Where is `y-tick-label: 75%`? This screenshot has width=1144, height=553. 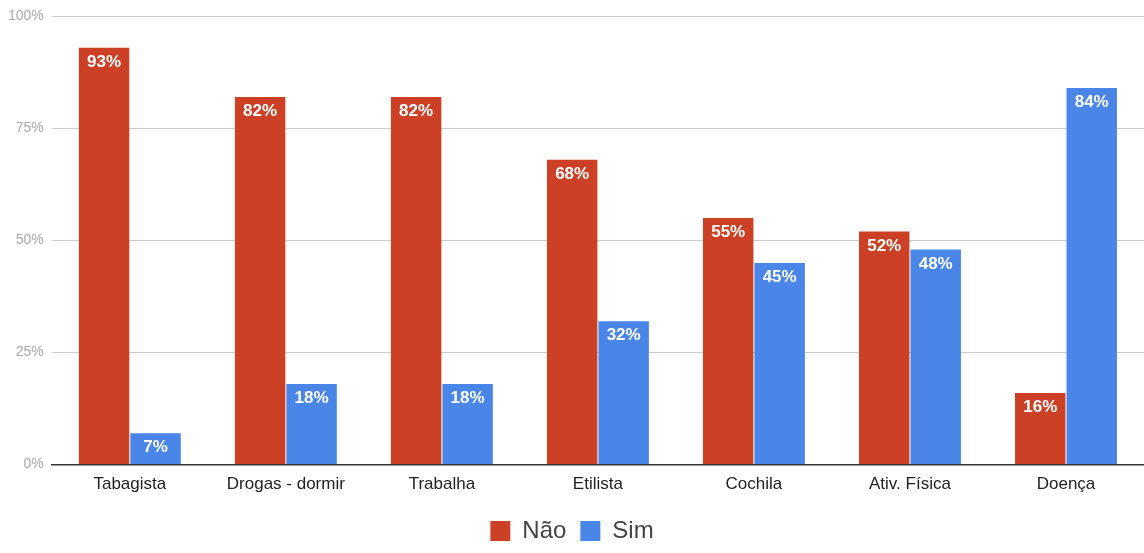 y-tick-label: 75% is located at coordinates (29, 127).